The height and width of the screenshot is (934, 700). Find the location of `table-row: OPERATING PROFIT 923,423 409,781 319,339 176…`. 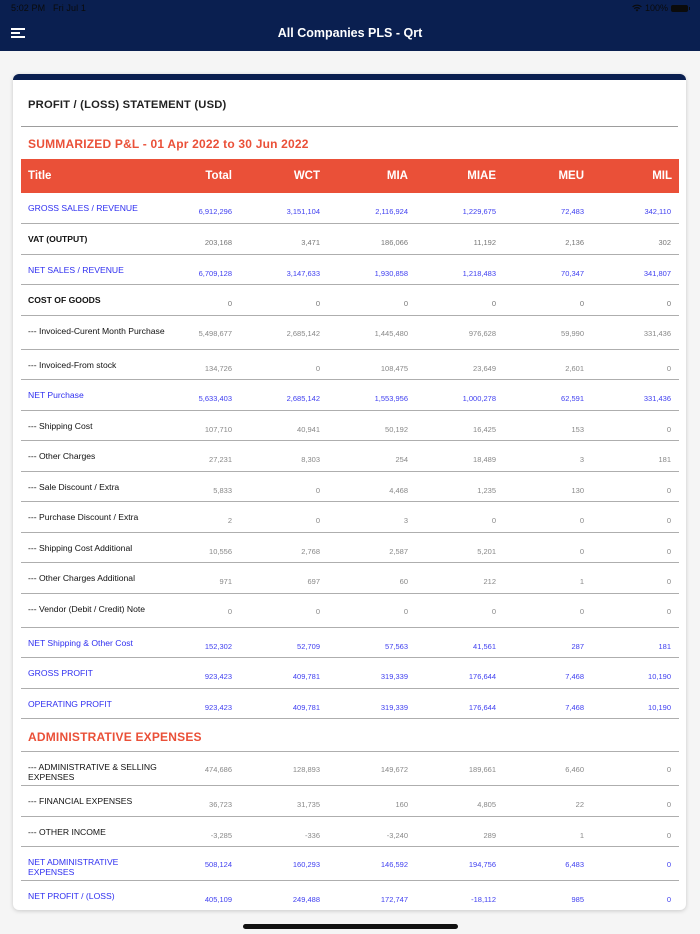

table-row: OPERATING PROFIT 923,423 409,781 319,339 176… is located at coordinates (350, 703).